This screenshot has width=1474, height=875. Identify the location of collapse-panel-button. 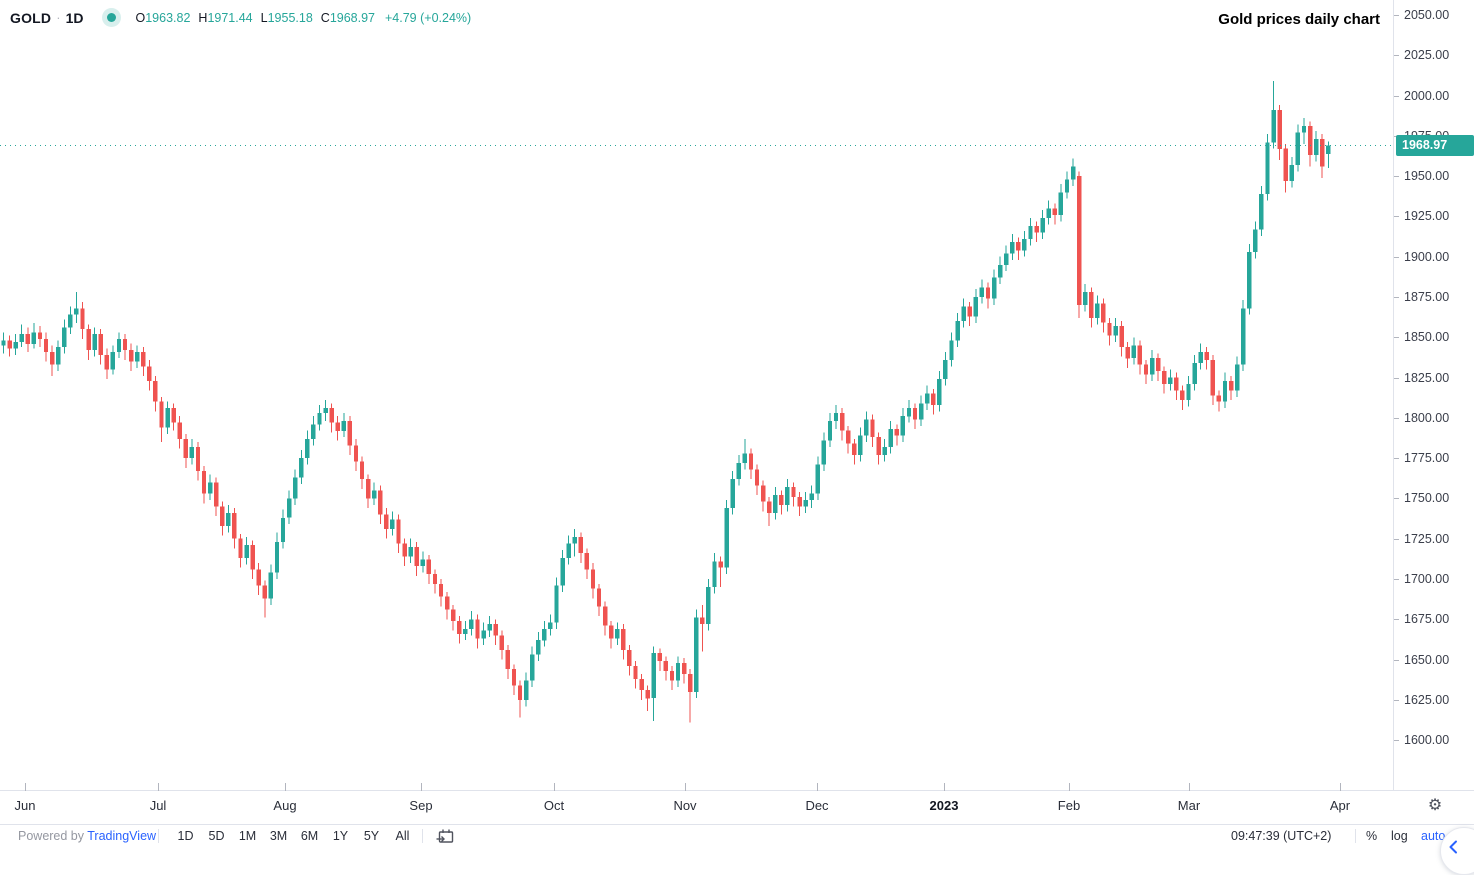
(1457, 851).